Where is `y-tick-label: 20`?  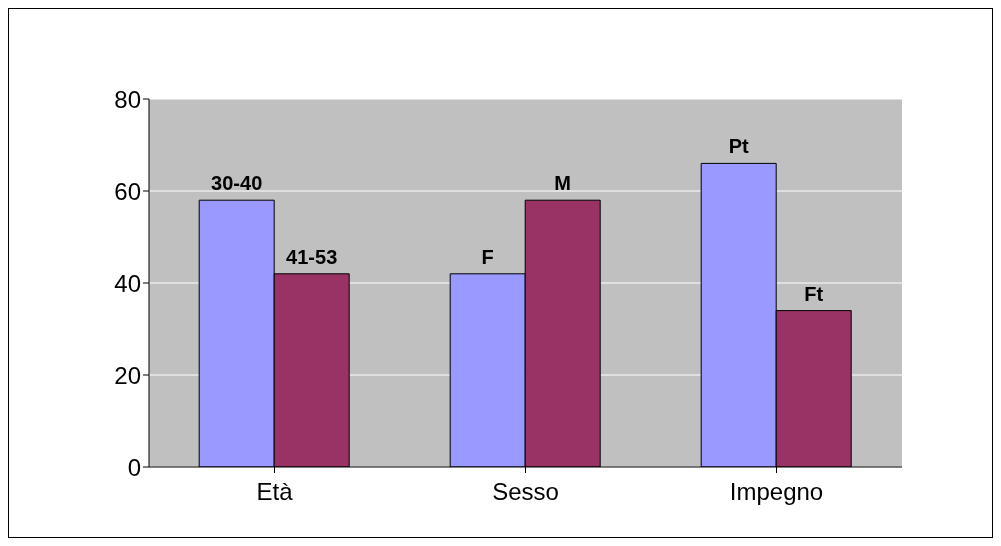
y-tick-label: 20 is located at coordinates (127, 375).